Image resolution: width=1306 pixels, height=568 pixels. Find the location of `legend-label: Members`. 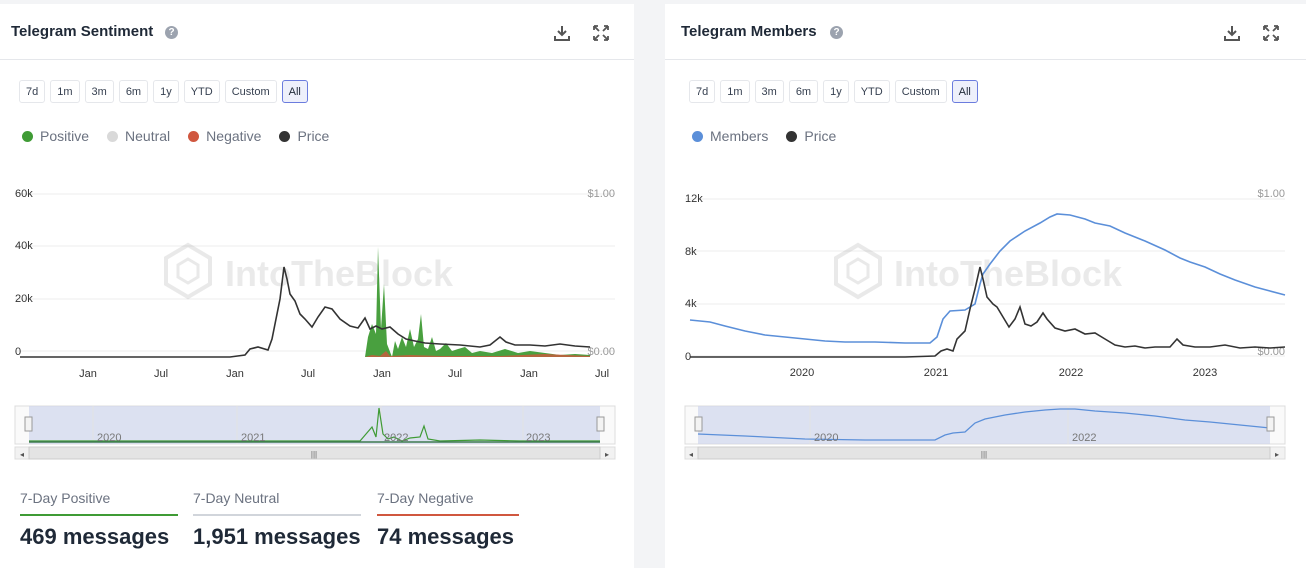

legend-label: Members is located at coordinates (739, 136).